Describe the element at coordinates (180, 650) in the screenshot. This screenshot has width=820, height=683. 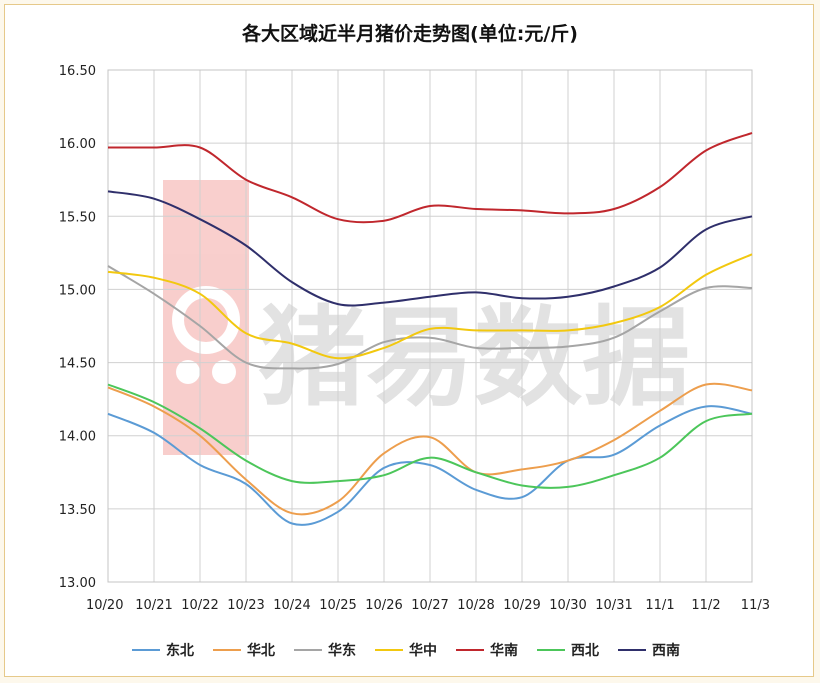
I see `legend-label: 东北` at that location.